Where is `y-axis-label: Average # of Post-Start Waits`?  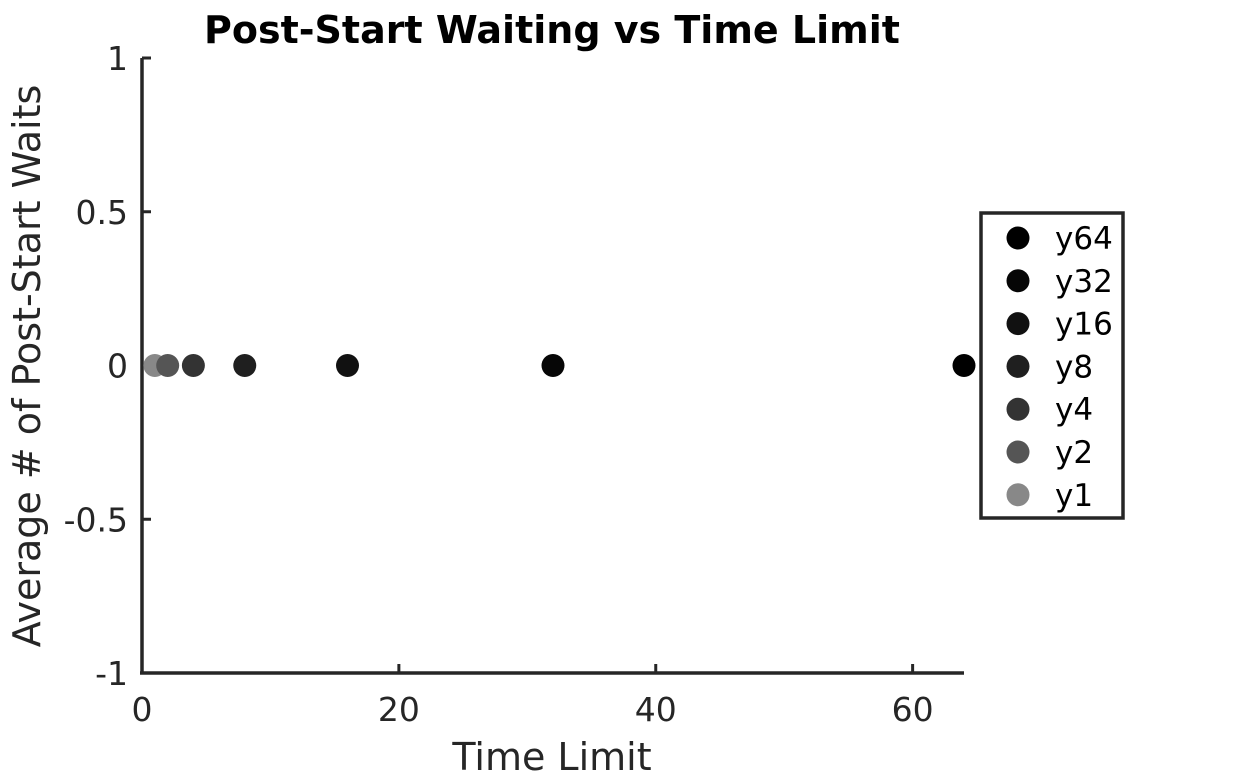 y-axis-label: Average # of Post-Start Waits is located at coordinates (27, 366).